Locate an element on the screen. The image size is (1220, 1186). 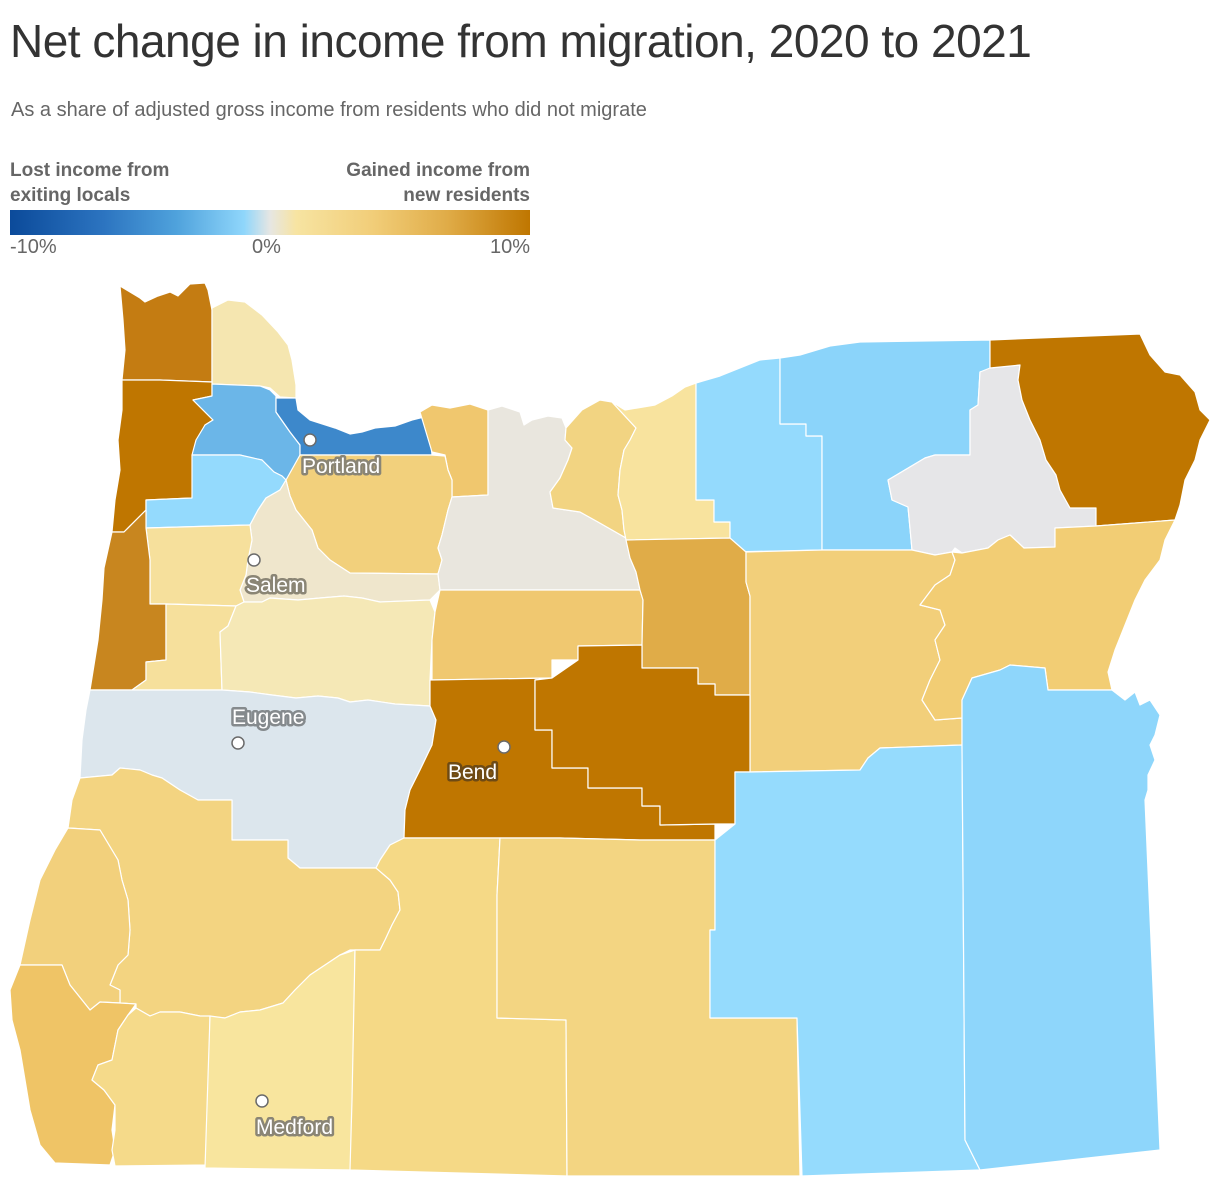
legend-low-label-line2: exiting locals is located at coordinates (70, 195).